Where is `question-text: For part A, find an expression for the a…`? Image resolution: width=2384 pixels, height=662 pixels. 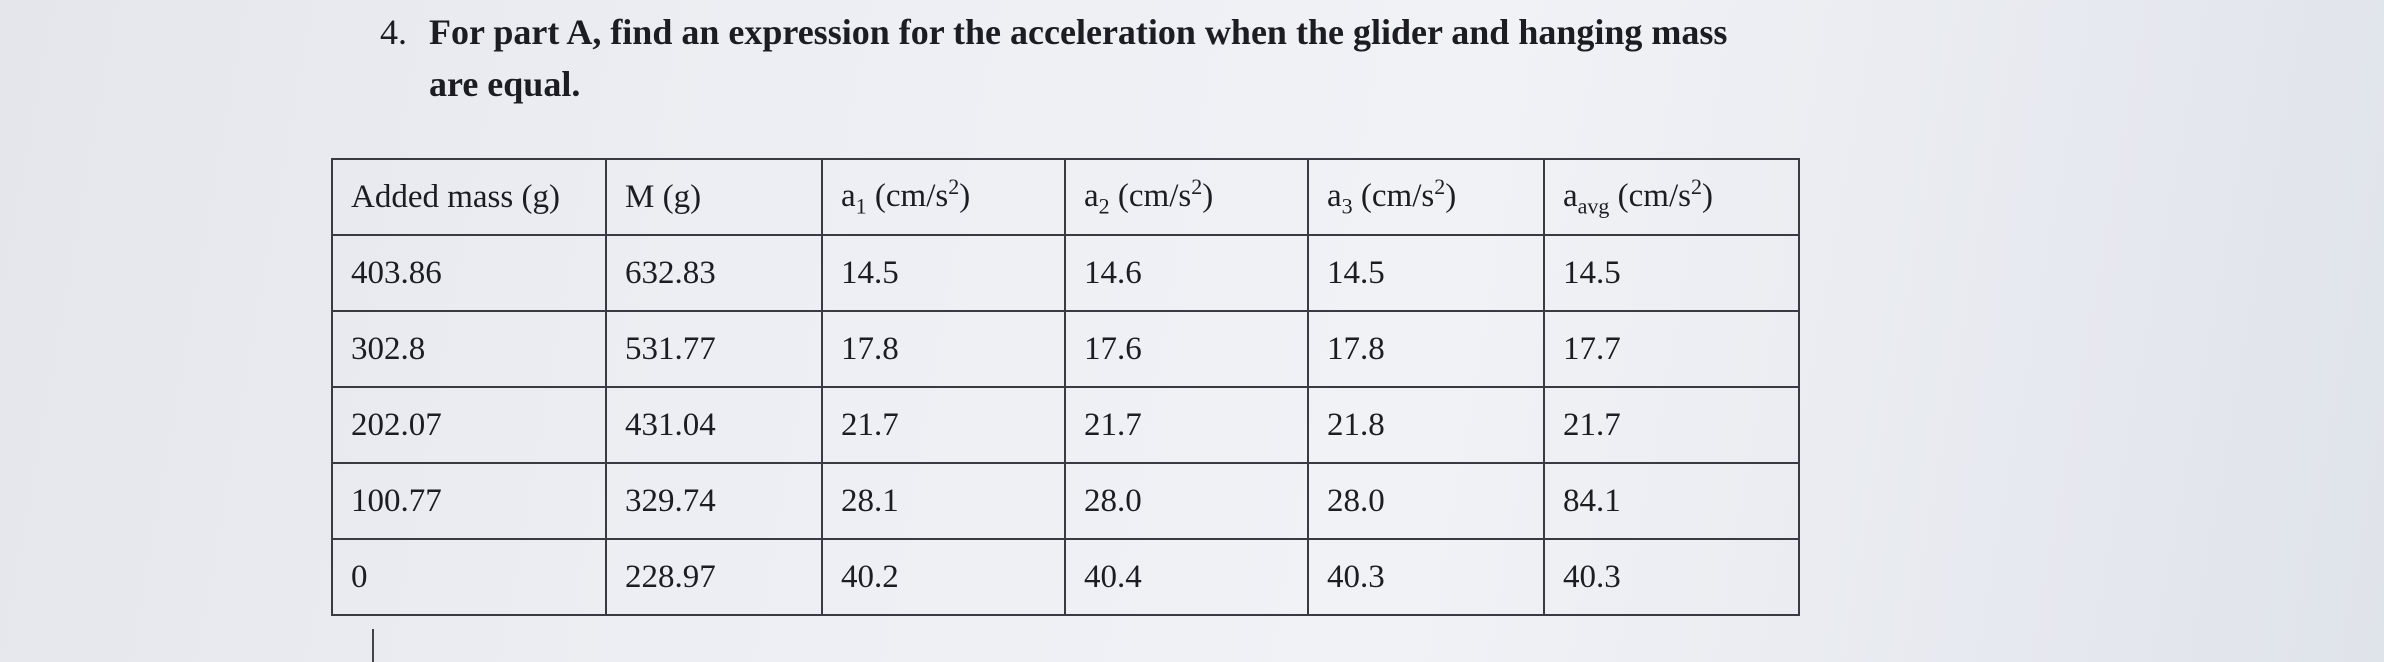
question-text: For part A, find an expression for the a… is located at coordinates (1078, 58).